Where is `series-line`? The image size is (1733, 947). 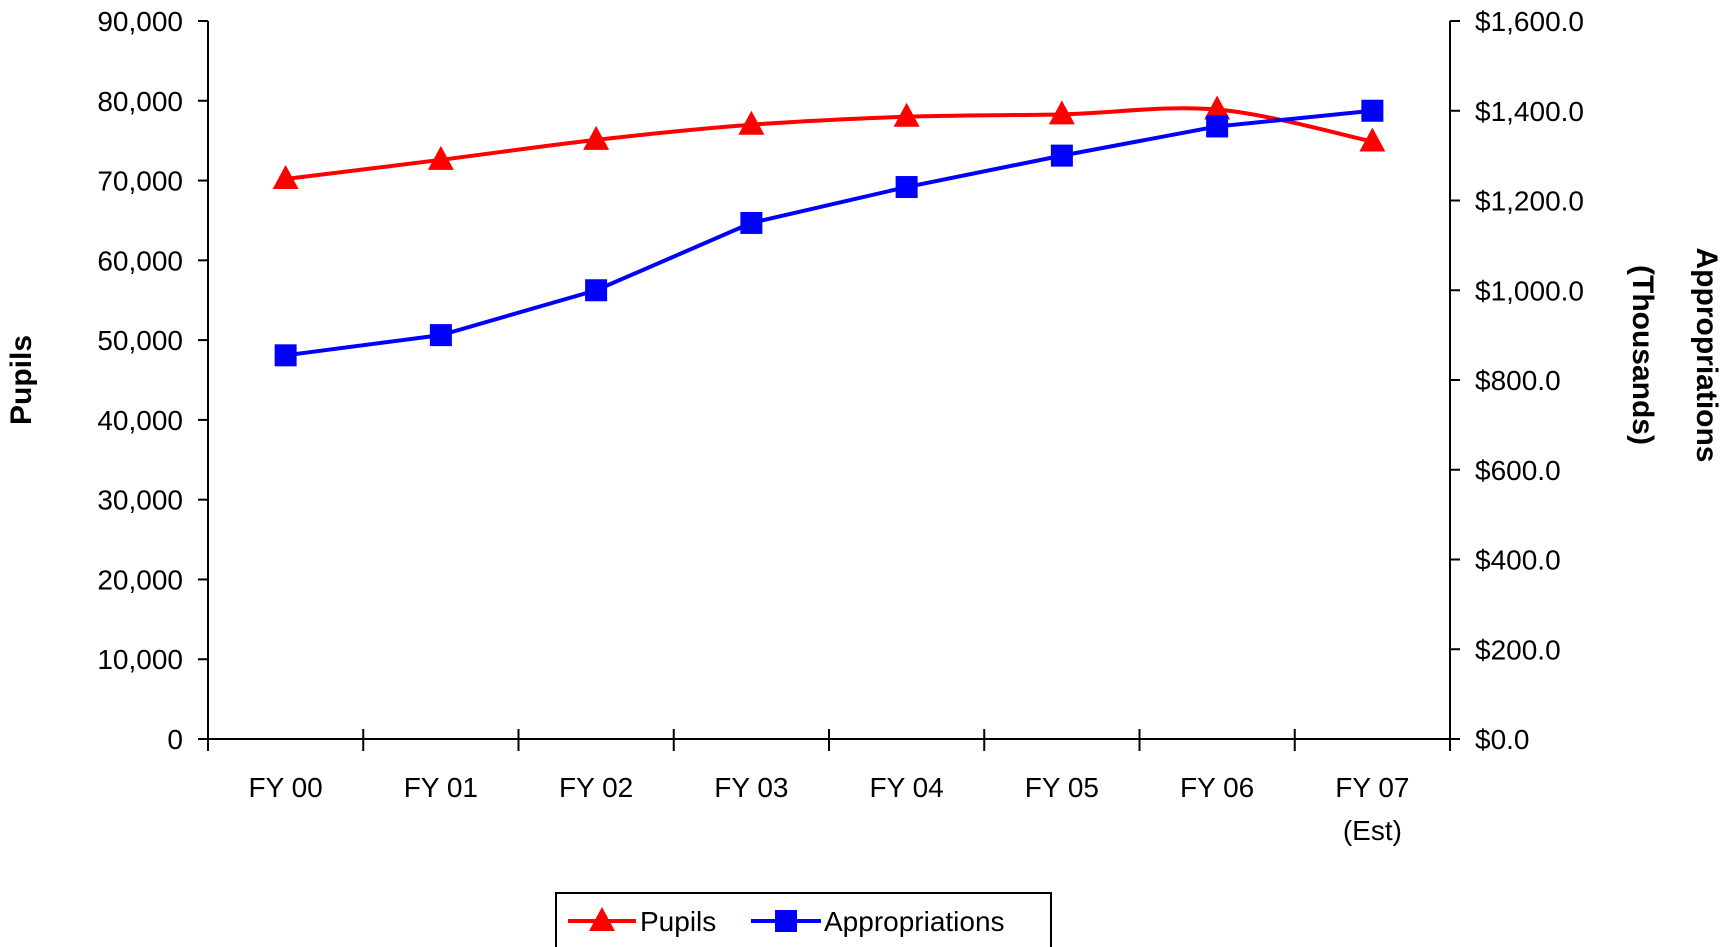
series-line is located at coordinates (829, 143).